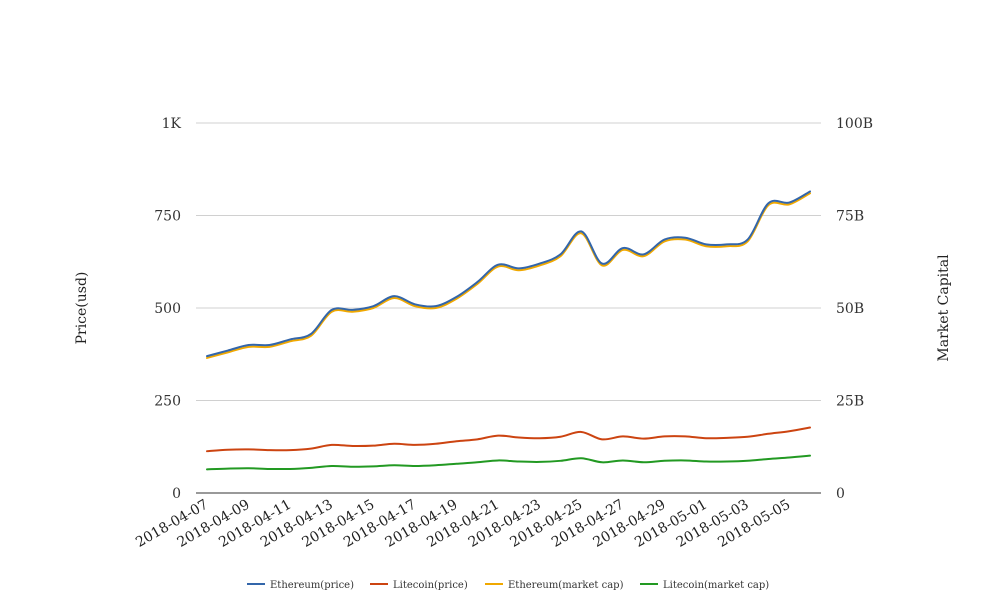 The height and width of the screenshot is (616, 1008). I want to click on y-axis-title-right: Market Capital, so click(944, 308).